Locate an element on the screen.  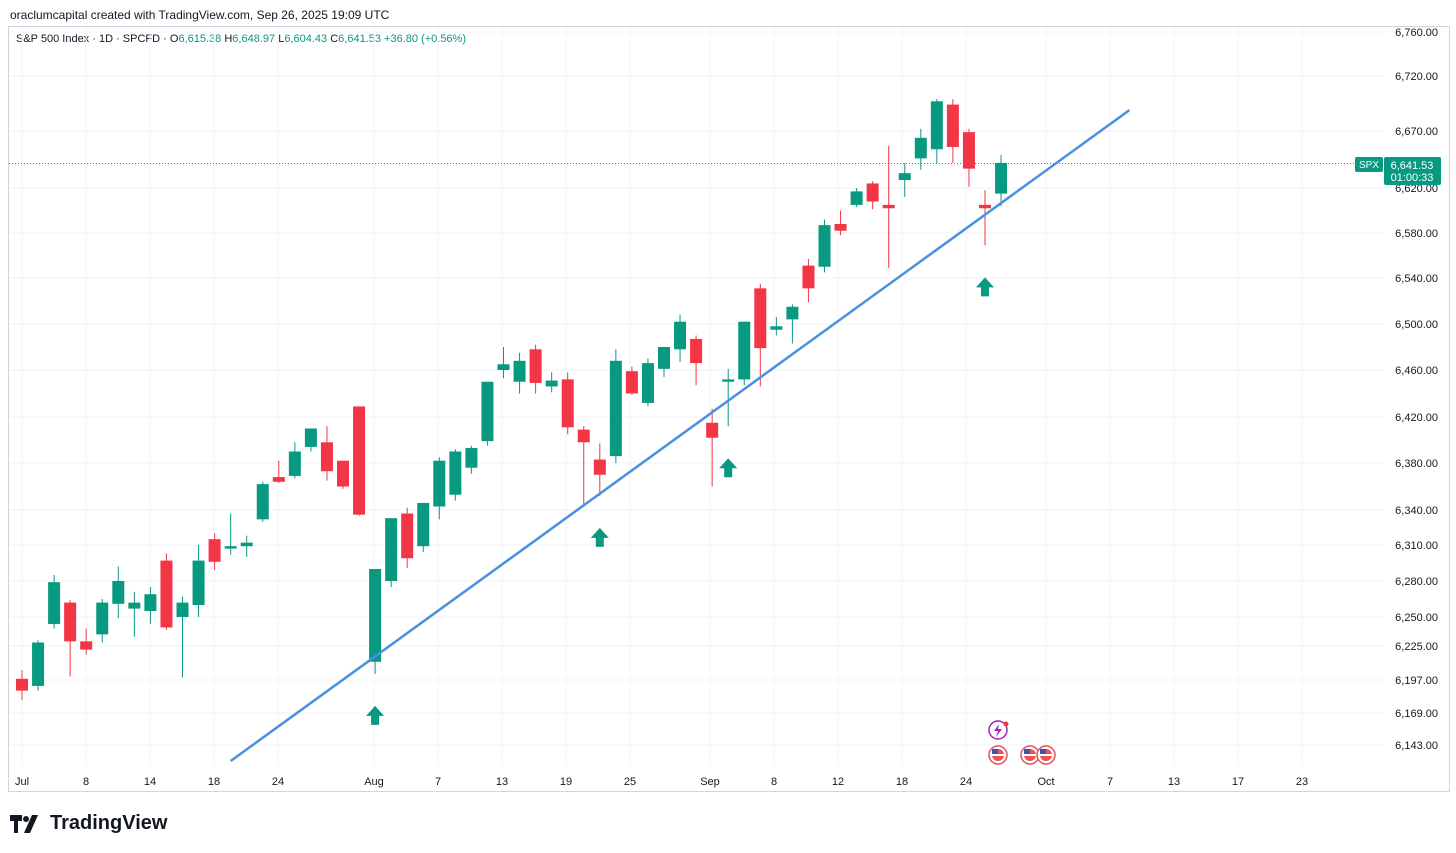
price-badge-bg is located at coordinates (1412, 171).